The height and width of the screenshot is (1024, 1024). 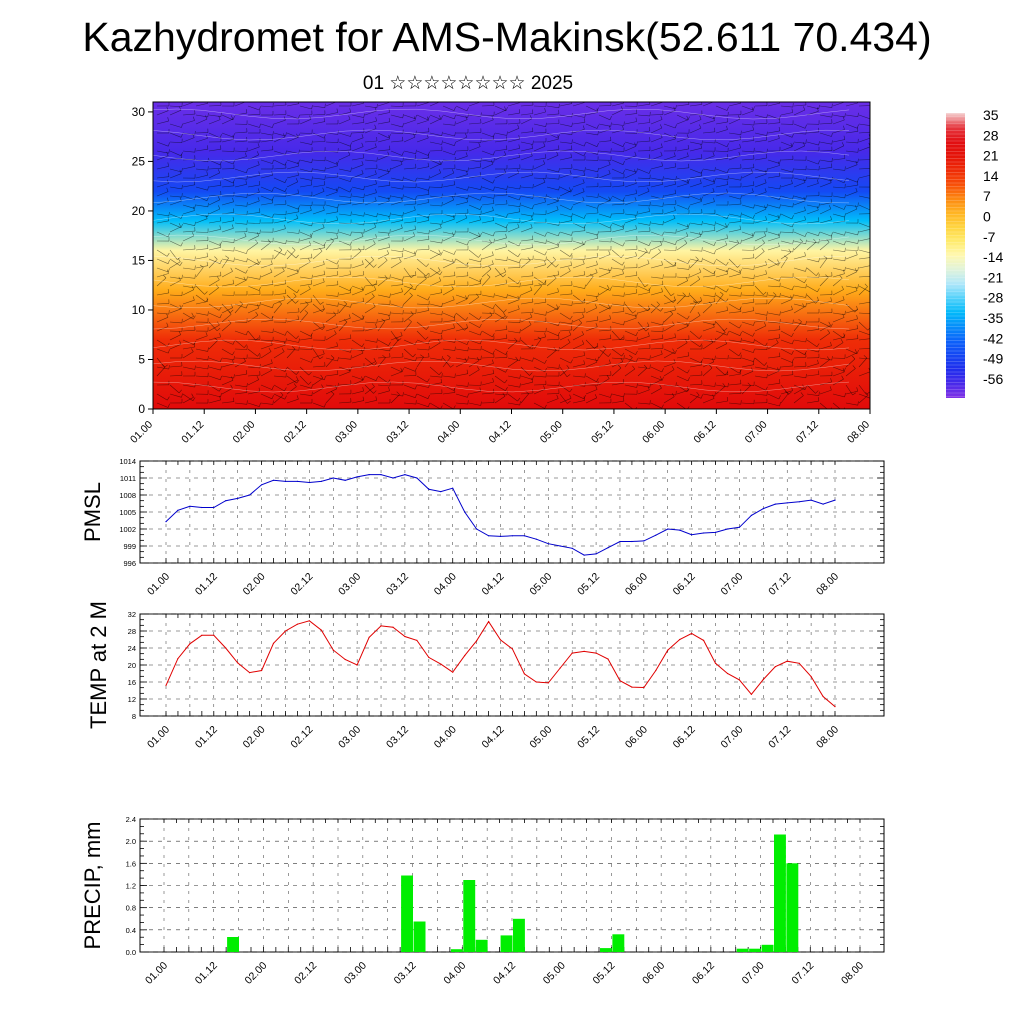 What do you see at coordinates (139, 260) in the screenshot?
I see `heatmap-y-tick-label: 15` at bounding box center [139, 260].